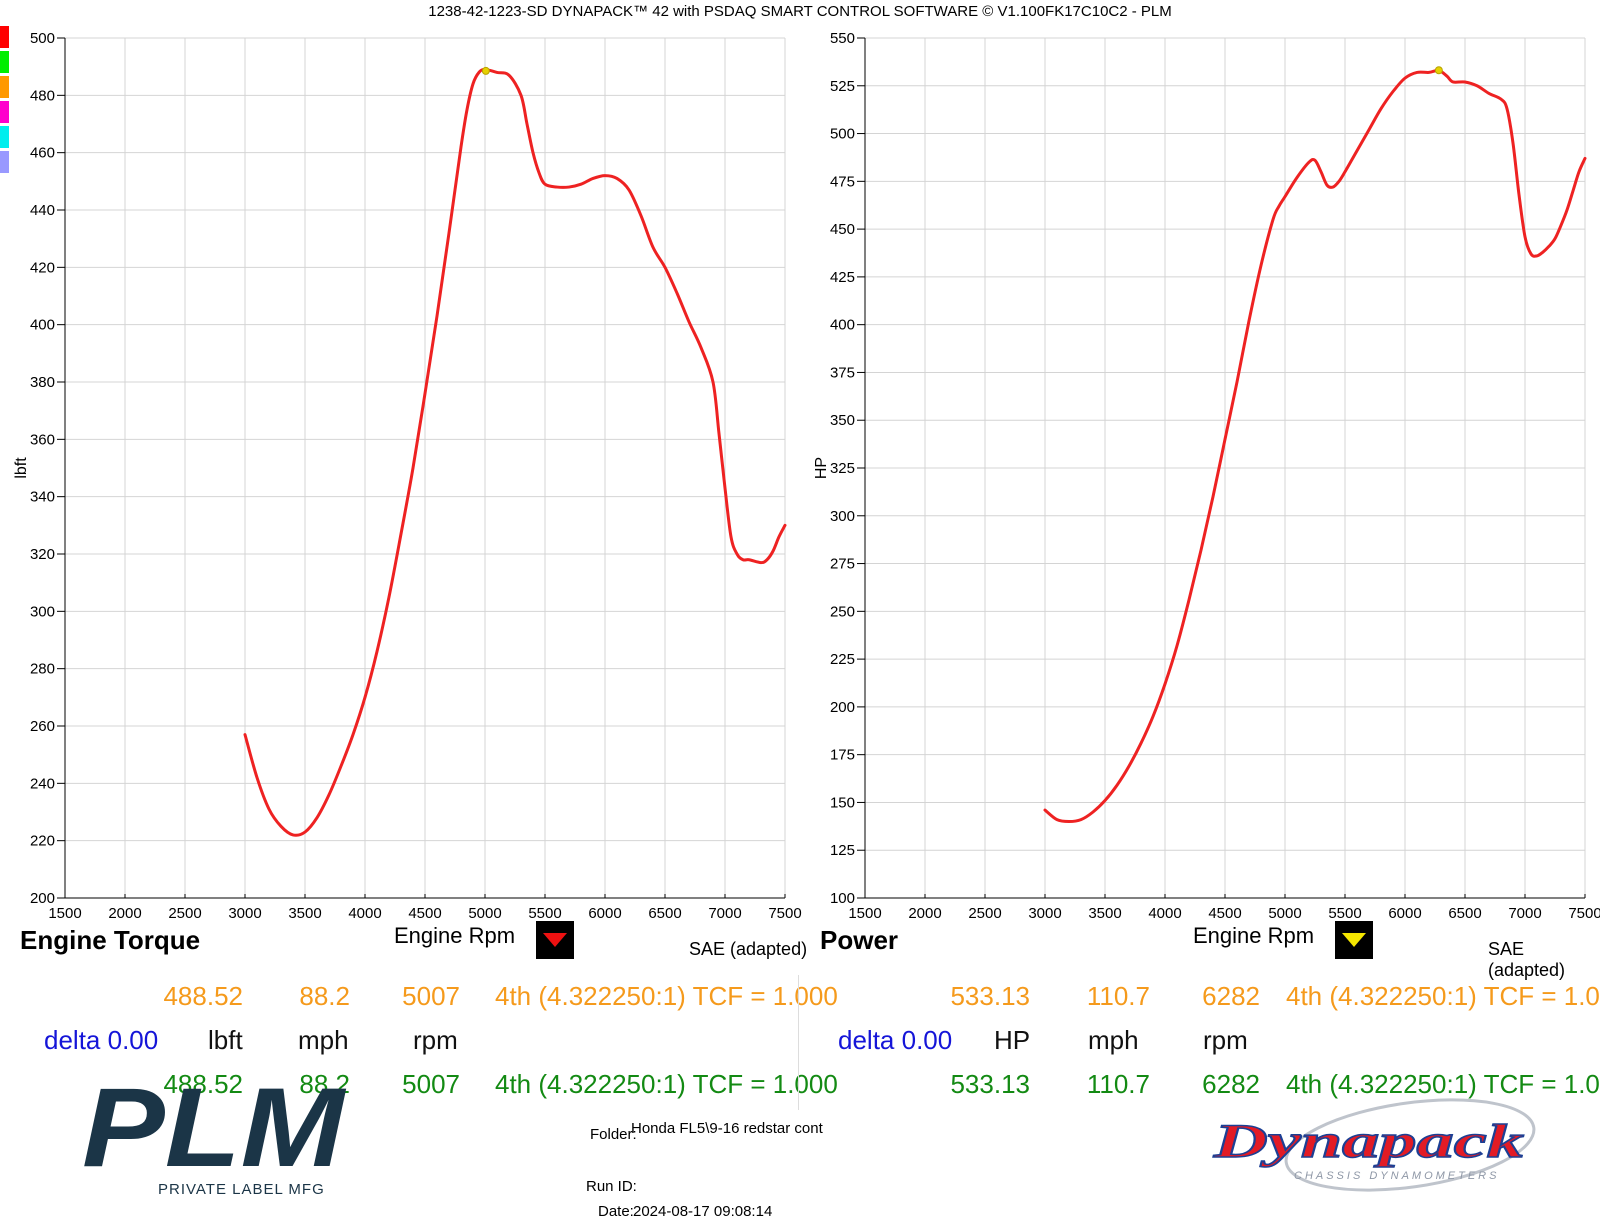  I want to click on power-value-a: 533.13, so click(970, 996).